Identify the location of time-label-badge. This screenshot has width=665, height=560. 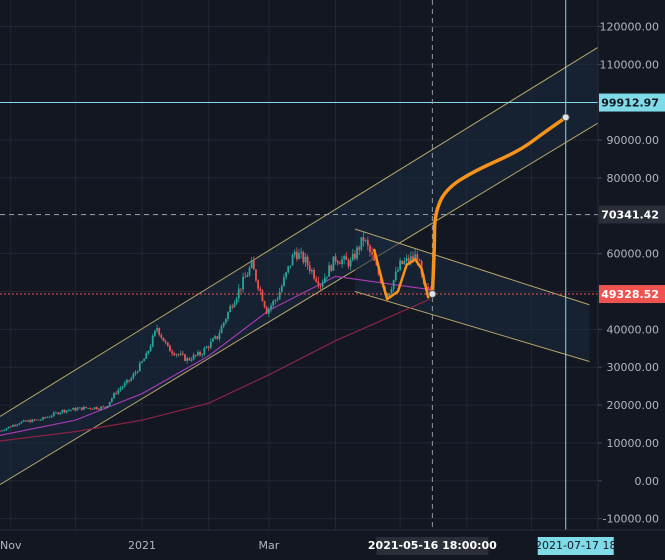
(575, 546).